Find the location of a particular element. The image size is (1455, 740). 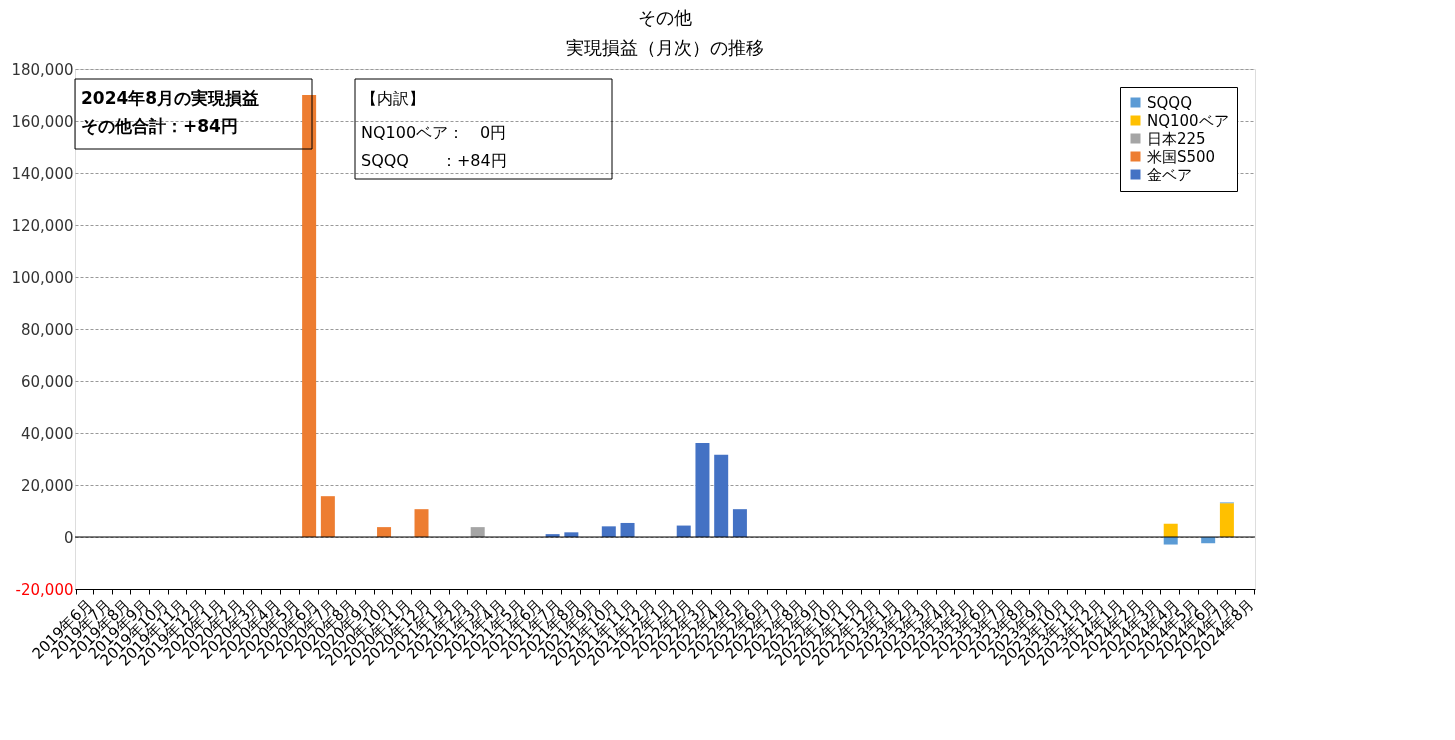

annotation: SQQQ ：+84円 is located at coordinates (434, 160).